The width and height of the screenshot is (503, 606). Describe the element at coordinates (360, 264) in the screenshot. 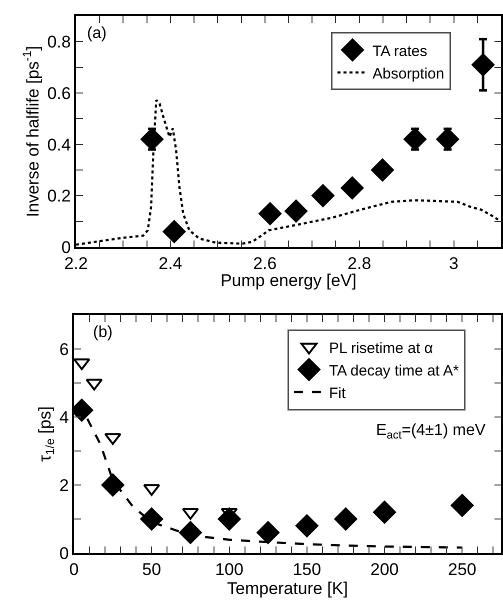

I see `x-tick-label: 2.8` at that location.